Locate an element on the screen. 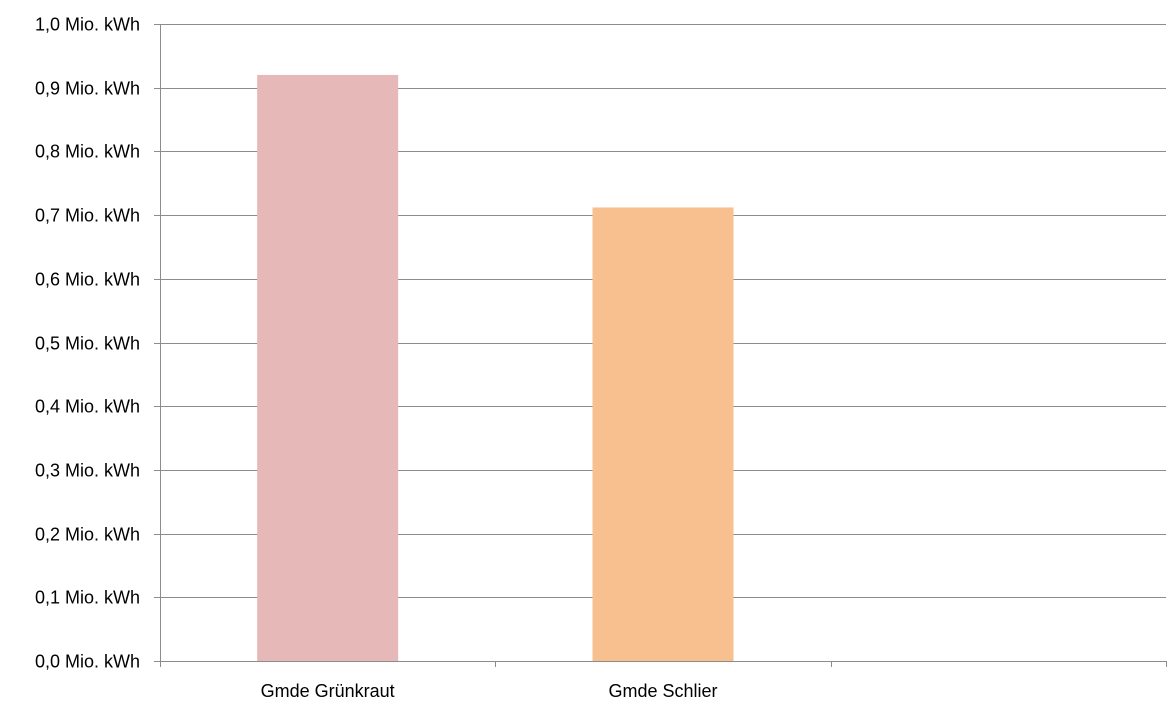 The image size is (1168, 707). x-tick-labels: Gmde Grünkraut Gmde Schlier is located at coordinates (489, 691).